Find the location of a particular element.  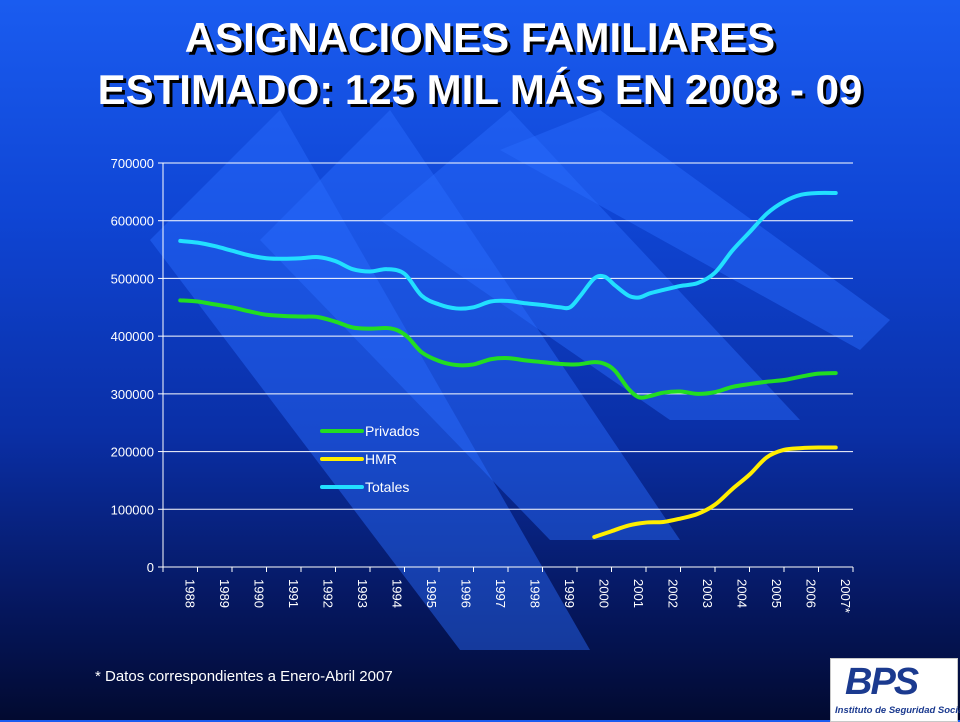

chart-legend: Privados HMR Totales is located at coordinates (369, 459).